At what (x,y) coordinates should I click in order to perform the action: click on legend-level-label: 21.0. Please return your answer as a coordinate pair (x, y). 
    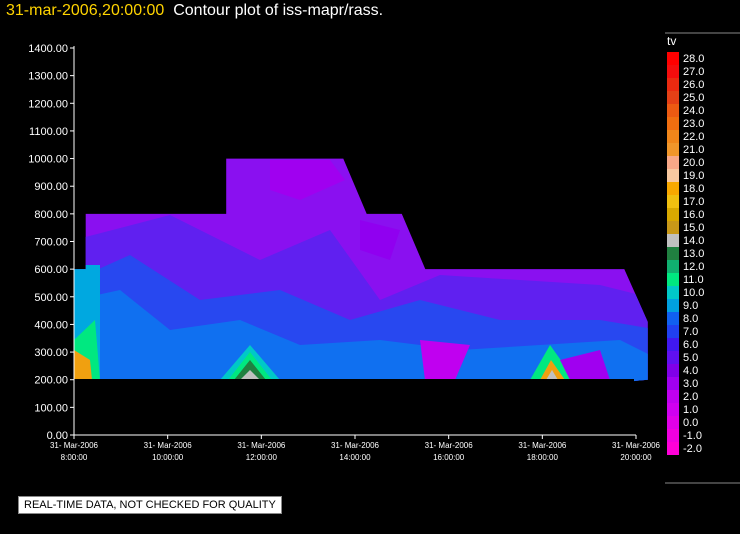
    Looking at the image, I should click on (693, 150).